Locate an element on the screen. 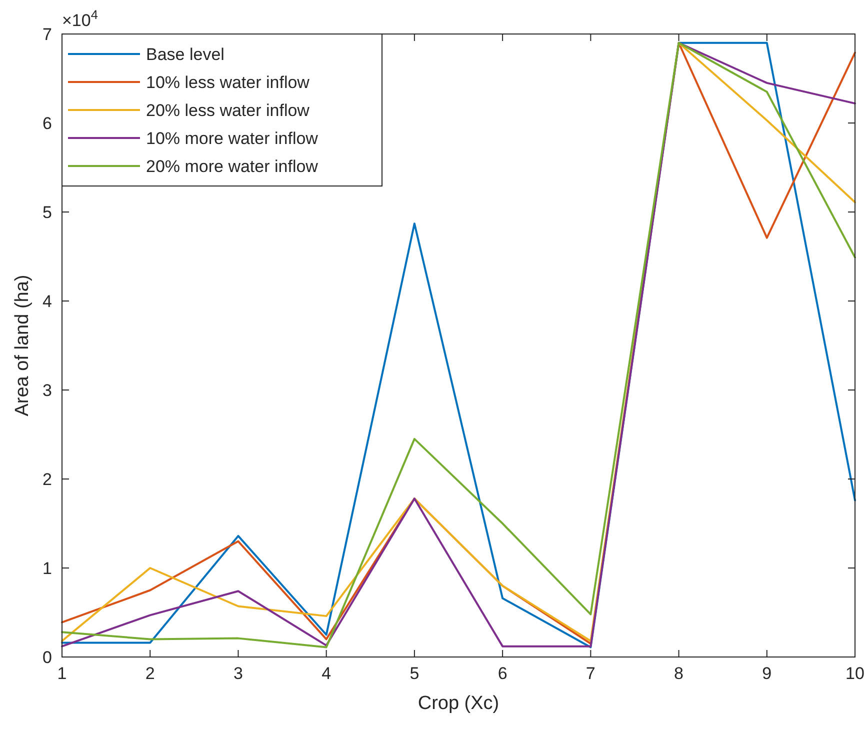  x-tick-label: 6 is located at coordinates (503, 673).